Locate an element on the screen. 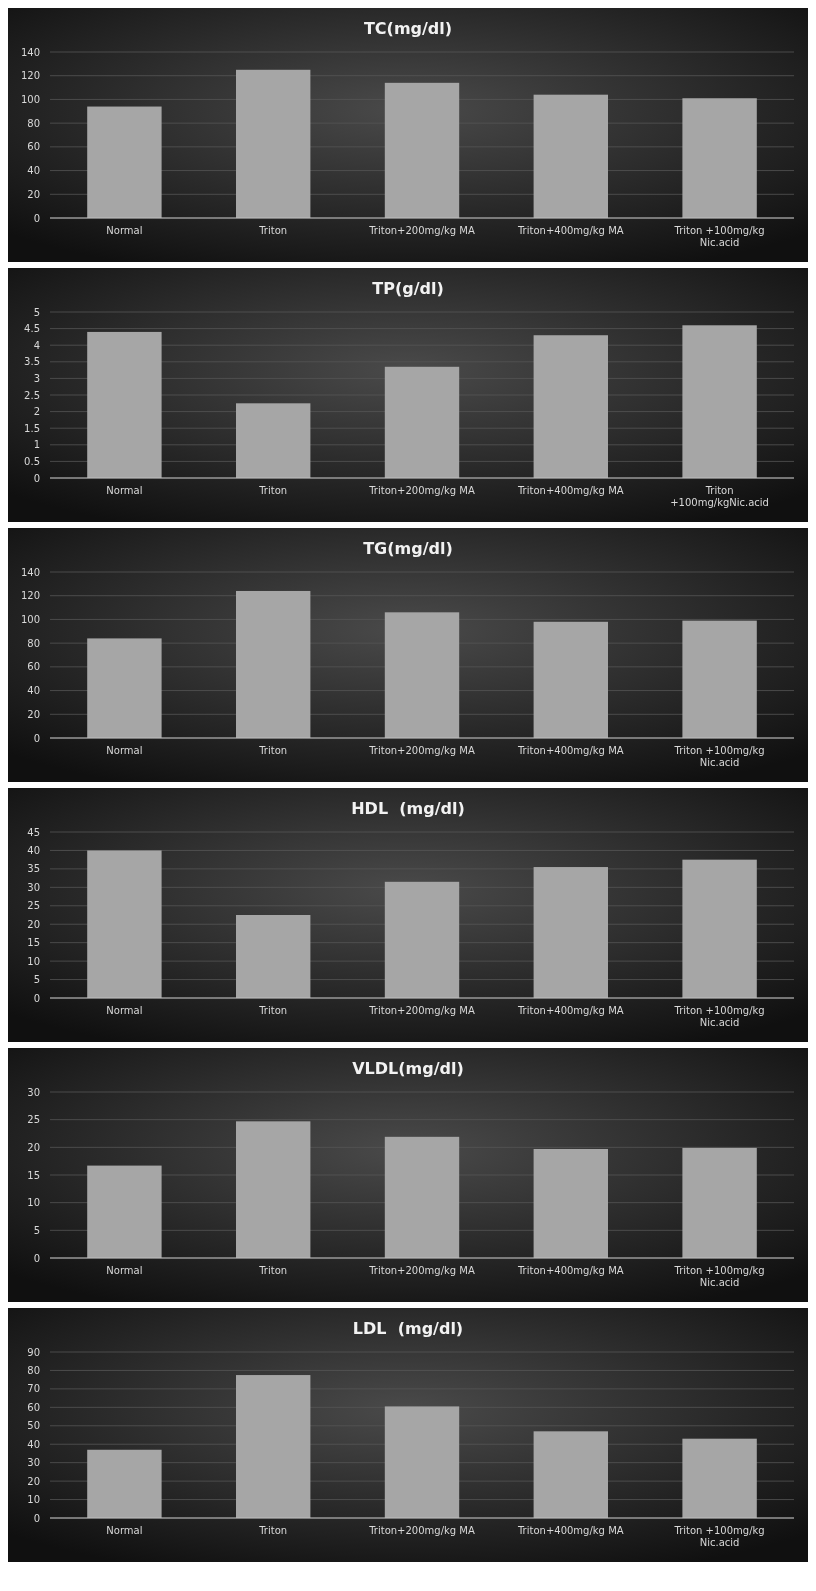 Image resolution: width=816 pixels, height=1591 pixels. y-tick-label: 45 is located at coordinates (33, 832).